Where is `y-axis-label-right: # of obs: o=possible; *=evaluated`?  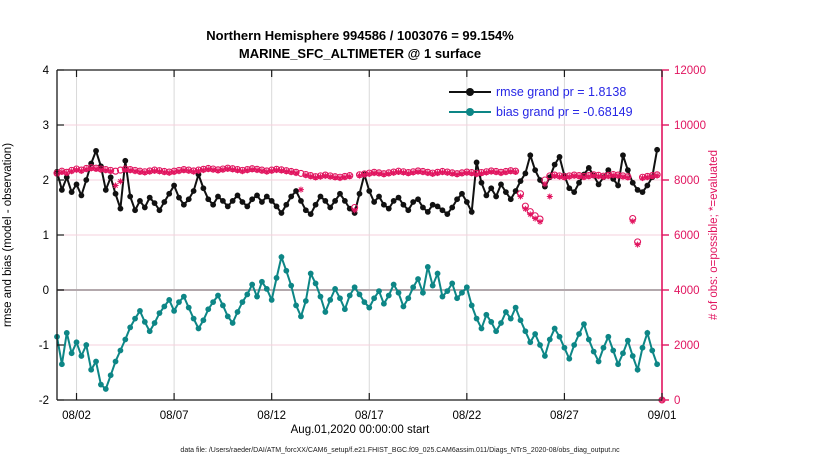 y-axis-label-right: # of obs: o=possible; *=evaluated is located at coordinates (714, 235).